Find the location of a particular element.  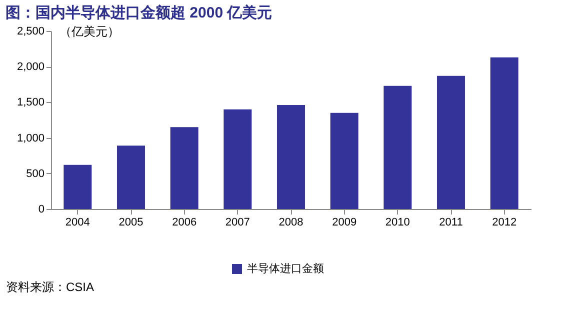

x-tick-label: 2010 is located at coordinates (397, 222).